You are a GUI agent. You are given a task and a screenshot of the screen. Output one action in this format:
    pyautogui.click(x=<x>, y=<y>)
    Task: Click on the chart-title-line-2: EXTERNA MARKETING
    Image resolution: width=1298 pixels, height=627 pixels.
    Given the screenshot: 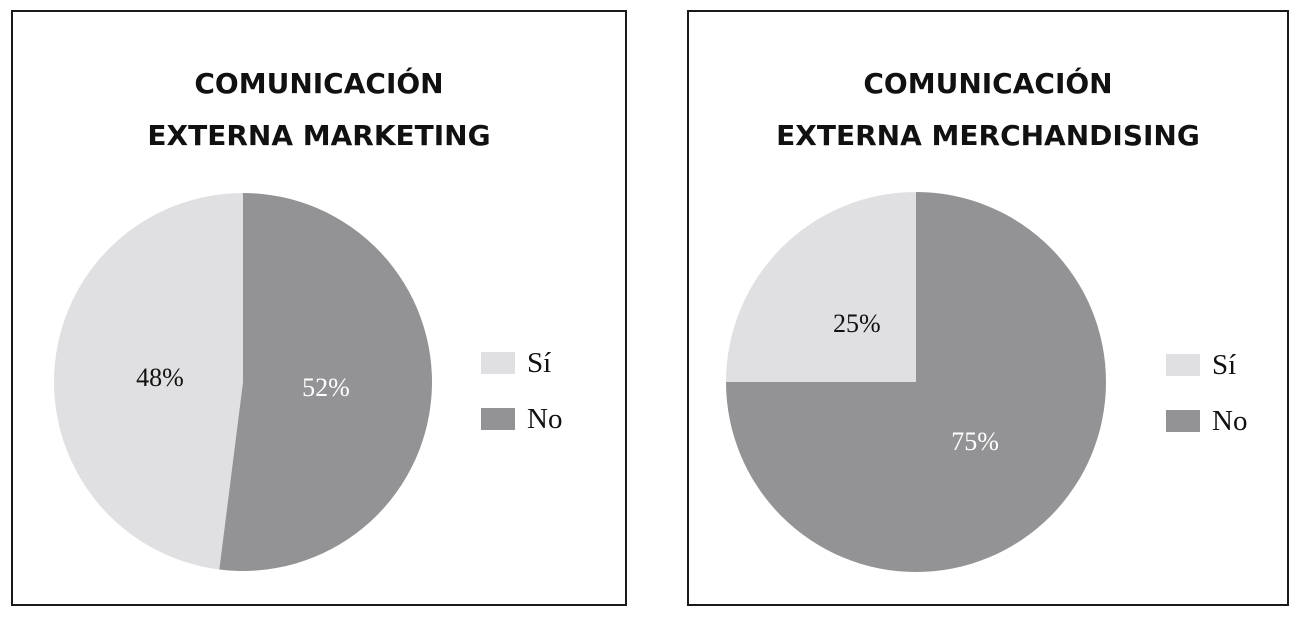 What is the action you would take?
    pyautogui.click(x=319, y=135)
    